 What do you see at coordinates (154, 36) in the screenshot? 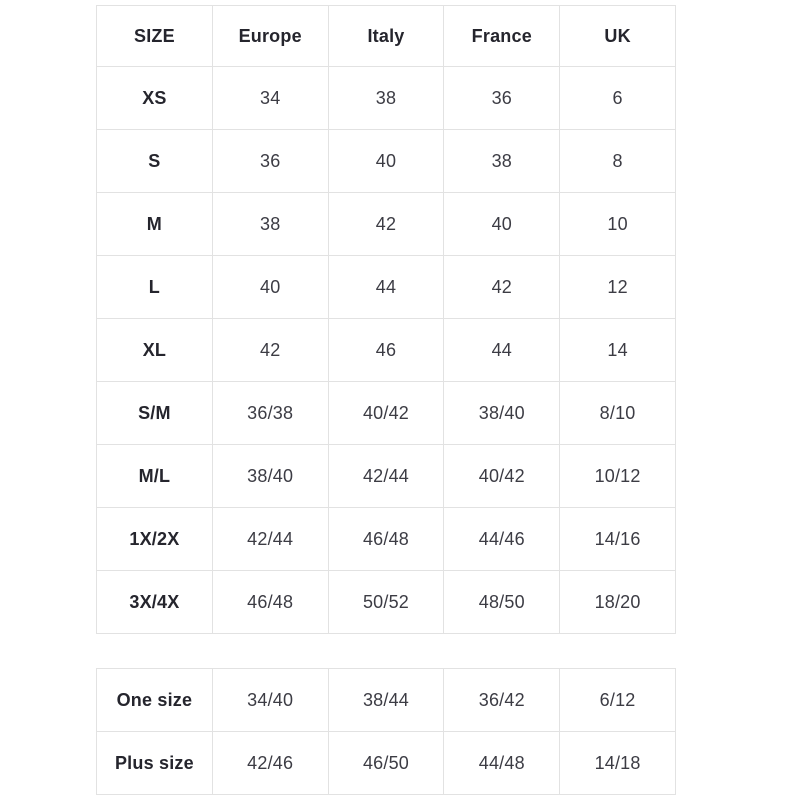
I see `column-header-size: SIZE` at bounding box center [154, 36].